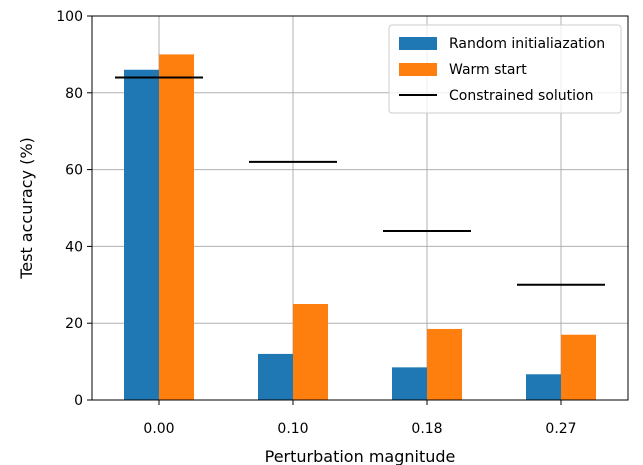 The image size is (643, 465). What do you see at coordinates (26, 208) in the screenshot?
I see `y-axis-label: Test accuracy (%)` at bounding box center [26, 208].